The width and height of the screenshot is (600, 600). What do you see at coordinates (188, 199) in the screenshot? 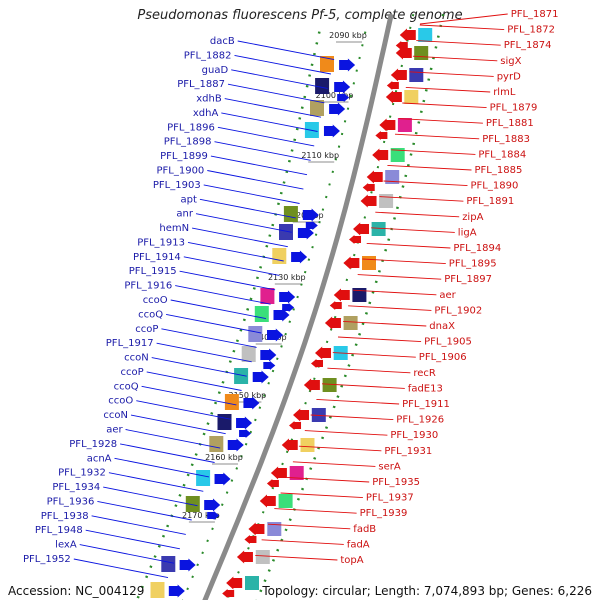
I see `gene-label-forward: apt` at bounding box center [188, 199].